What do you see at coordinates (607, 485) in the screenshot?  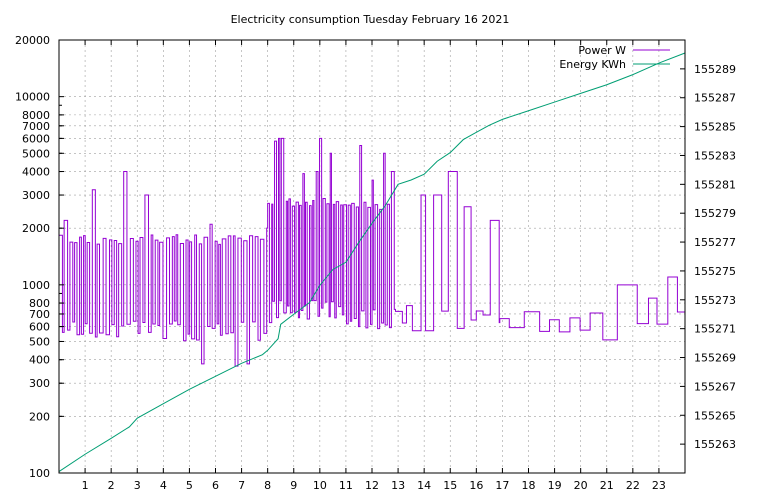 I see `x-tick-label: 21` at bounding box center [607, 485].